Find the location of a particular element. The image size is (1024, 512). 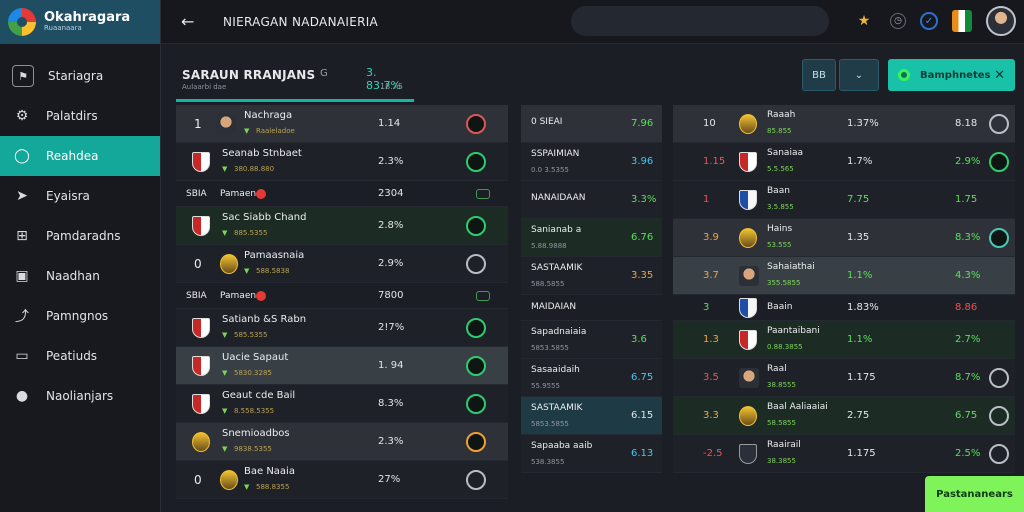

match-row: Uacie Sapaut ▼ 5830.3285 1. 94 is located at coordinates (342, 366).